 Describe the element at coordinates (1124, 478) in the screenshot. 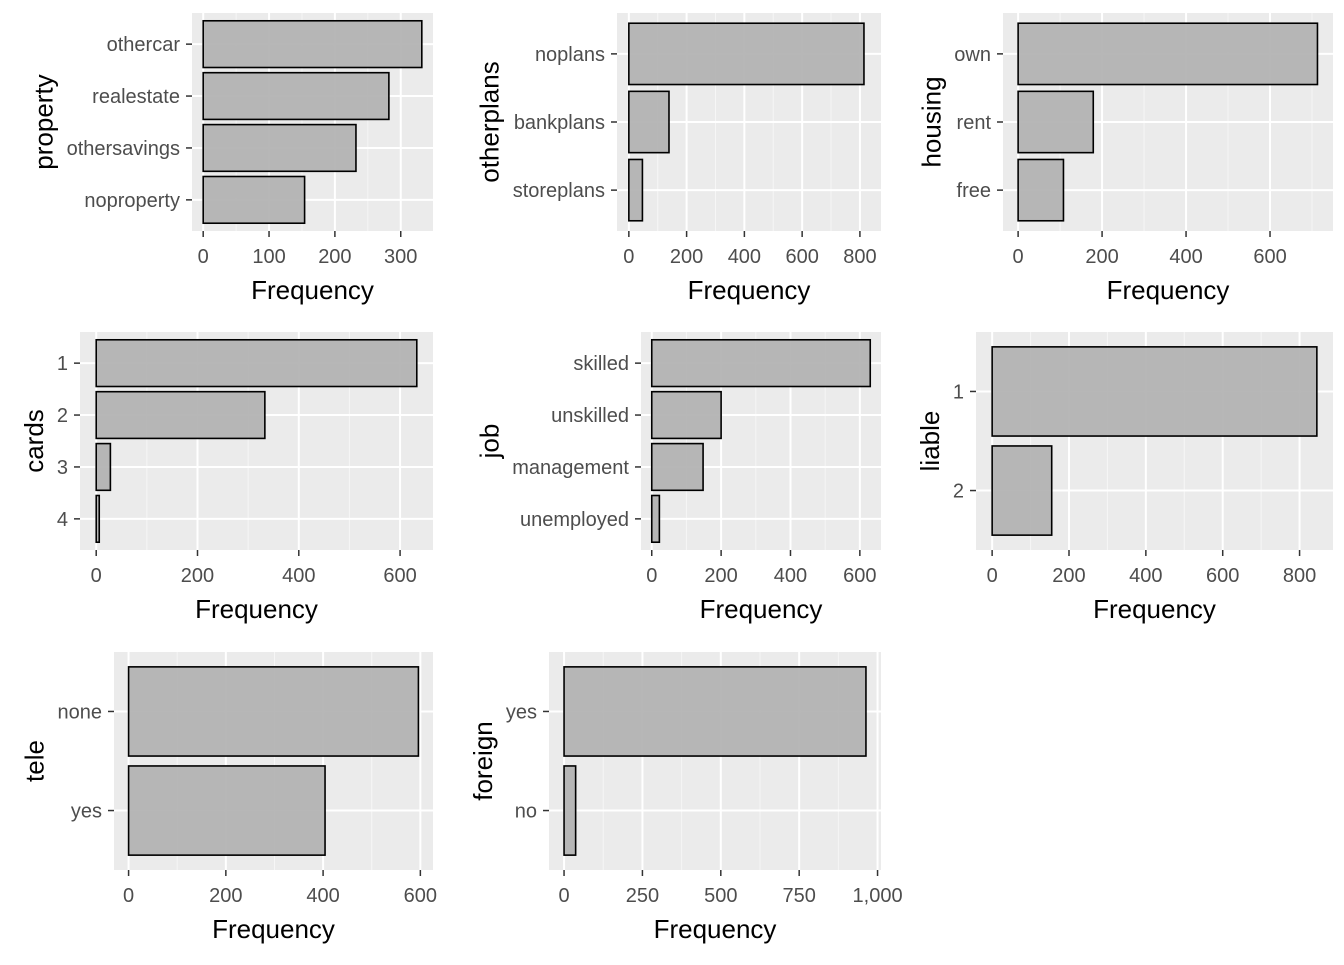

I see `chart-liable: 1 2 0 200 400 600 800 Frequency liable` at that location.